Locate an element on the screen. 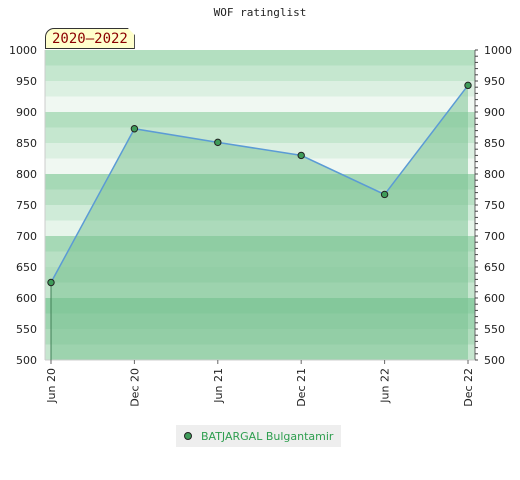  x-tick-label: Jun 21 is located at coordinates (218, 386).